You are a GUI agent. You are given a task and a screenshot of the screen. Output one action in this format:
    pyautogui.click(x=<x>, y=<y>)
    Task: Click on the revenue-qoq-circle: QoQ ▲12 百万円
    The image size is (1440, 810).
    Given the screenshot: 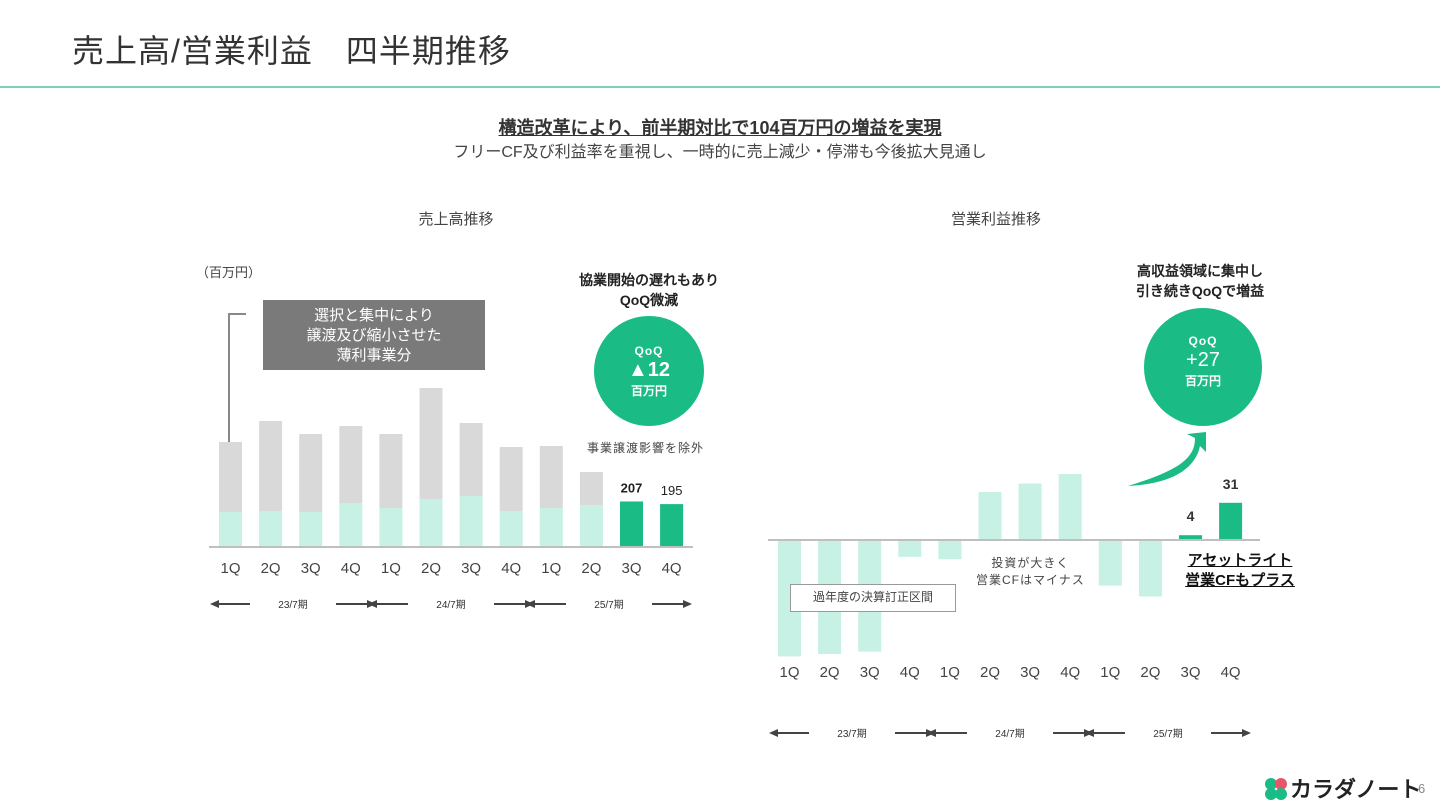 What is the action you would take?
    pyautogui.click(x=649, y=371)
    